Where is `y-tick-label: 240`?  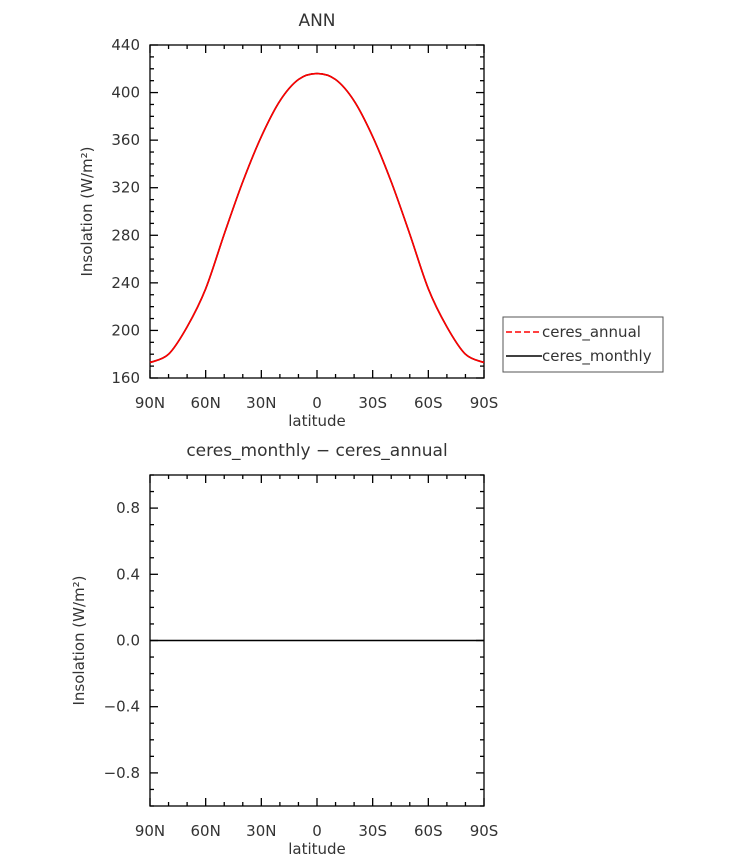
y-tick-label: 240 is located at coordinates (125, 283).